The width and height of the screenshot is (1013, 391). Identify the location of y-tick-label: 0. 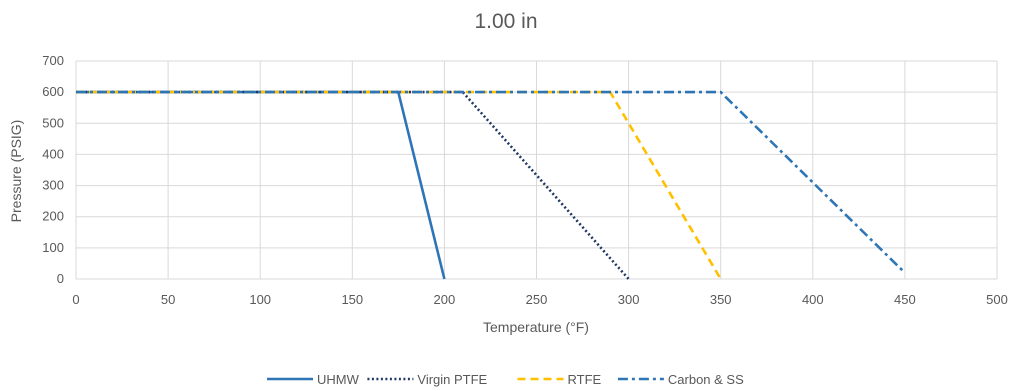
(60, 278).